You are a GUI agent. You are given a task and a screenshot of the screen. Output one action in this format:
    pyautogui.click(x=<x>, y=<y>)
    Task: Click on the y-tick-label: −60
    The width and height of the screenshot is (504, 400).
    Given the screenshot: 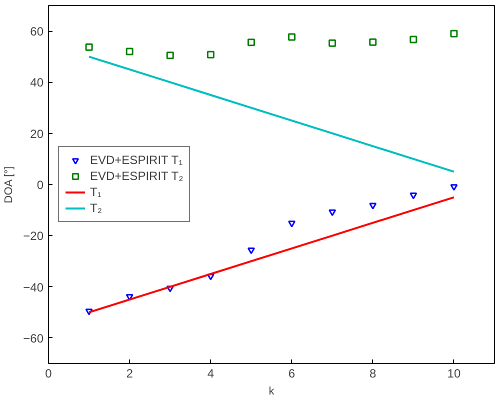 What is the action you would take?
    pyautogui.click(x=33, y=338)
    